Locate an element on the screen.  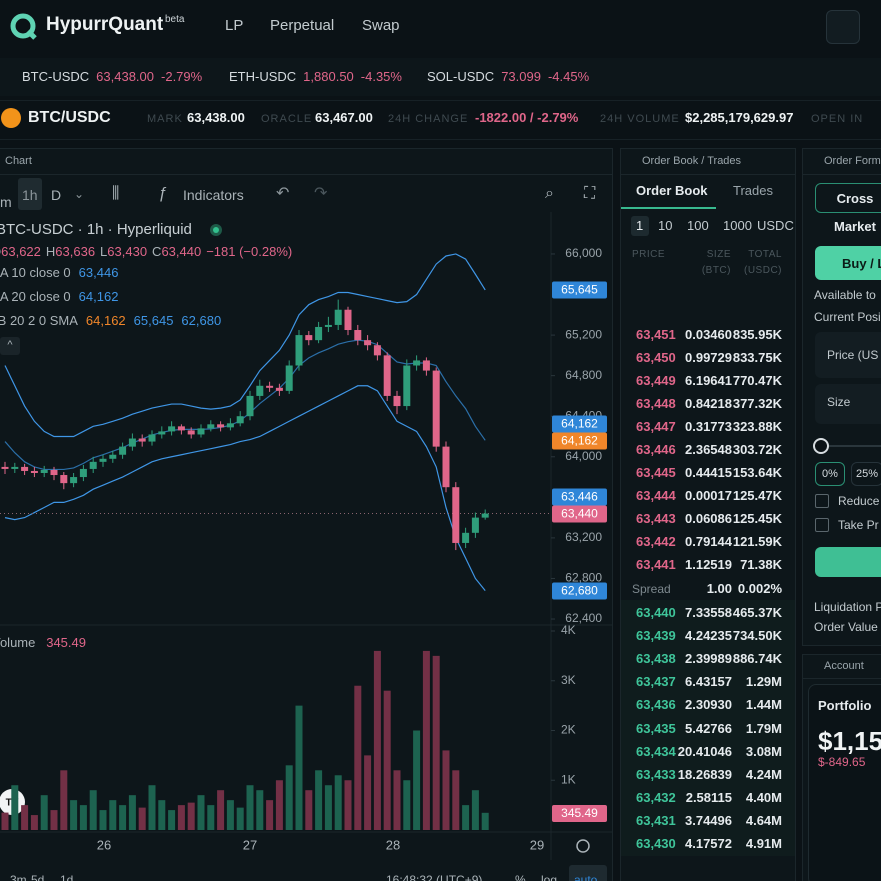
ohlc-value: 63,622 is located at coordinates (21, 251).